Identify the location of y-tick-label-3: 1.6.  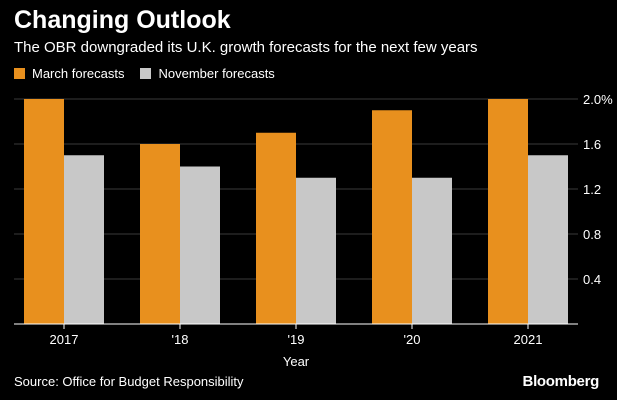
(592, 144).